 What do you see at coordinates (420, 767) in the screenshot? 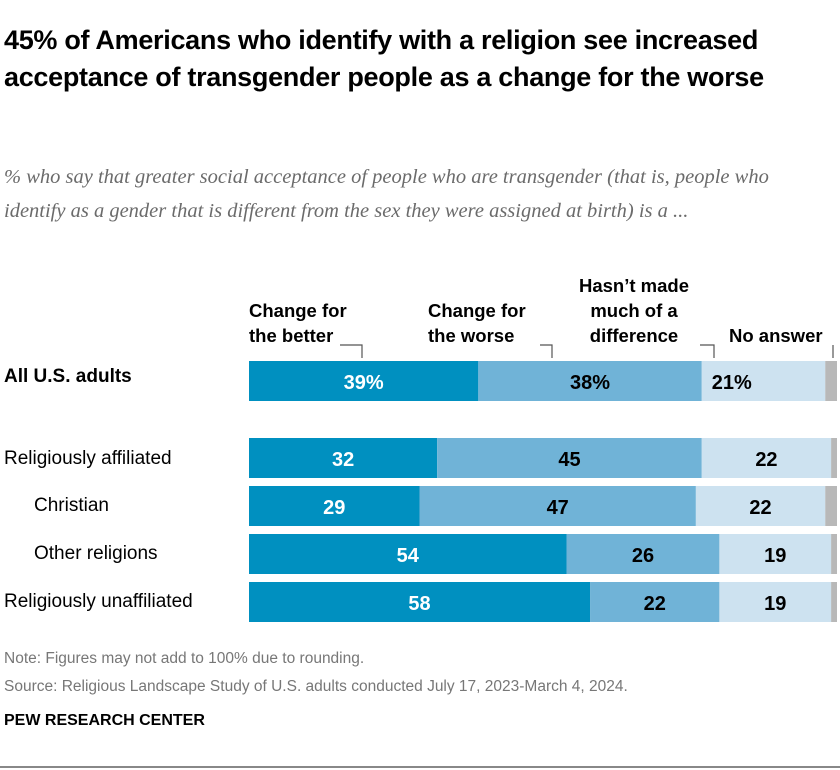
I see `bottom-divider` at bounding box center [420, 767].